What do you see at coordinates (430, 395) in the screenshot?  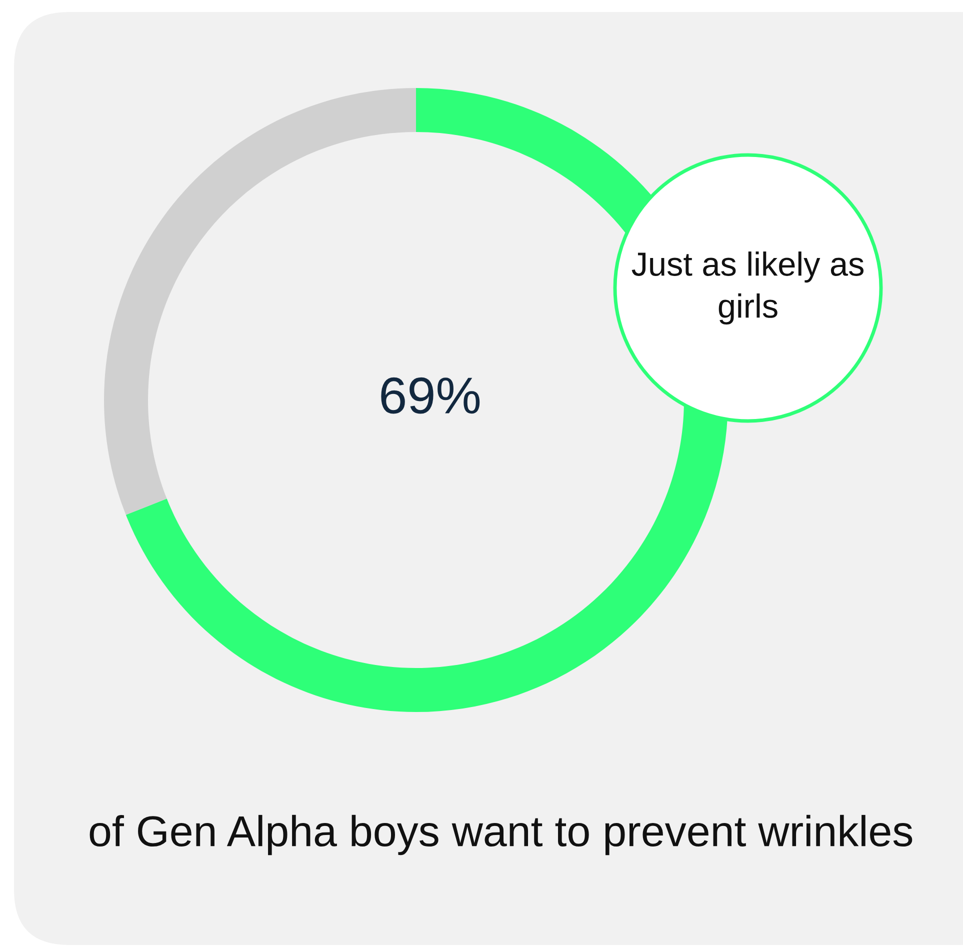 I see `data-label: 69%` at bounding box center [430, 395].